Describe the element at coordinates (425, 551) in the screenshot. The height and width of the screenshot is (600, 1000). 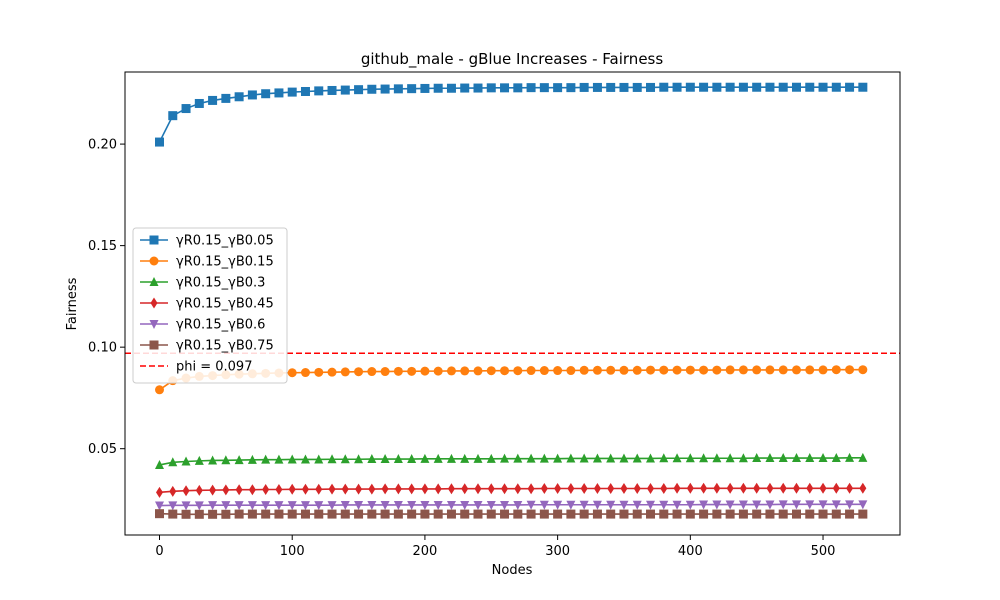
I see `x-tick-label: 200` at that location.